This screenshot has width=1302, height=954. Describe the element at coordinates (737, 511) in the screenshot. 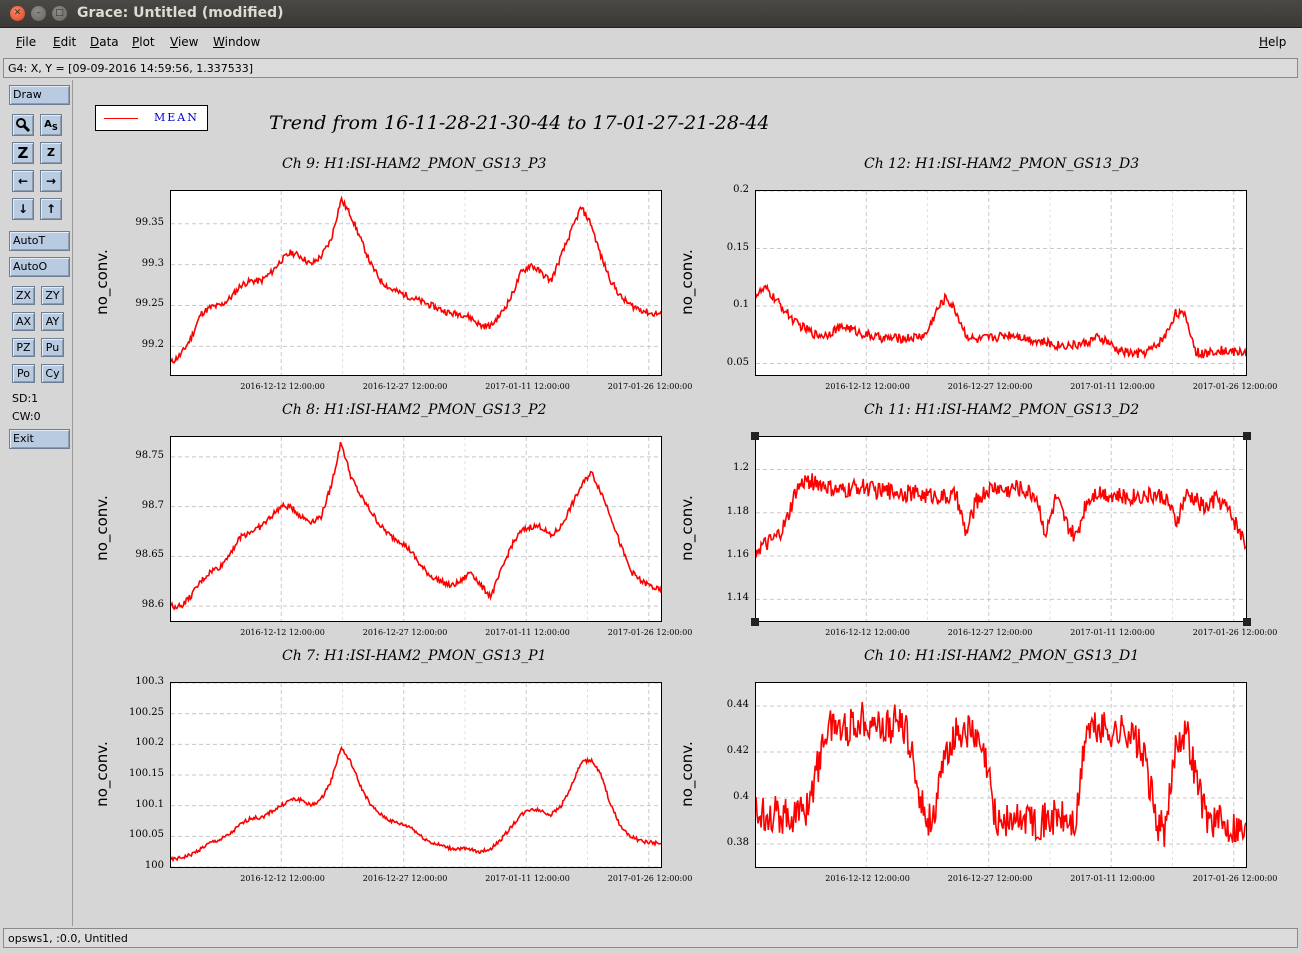

I see `y-tick-label: 1.18` at that location.